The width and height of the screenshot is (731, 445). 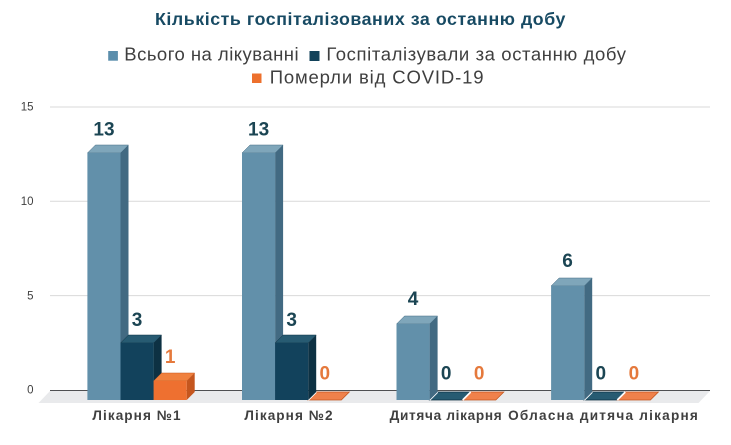 What do you see at coordinates (413, 299) in the screenshot?
I see `svg-text: 4` at bounding box center [413, 299].